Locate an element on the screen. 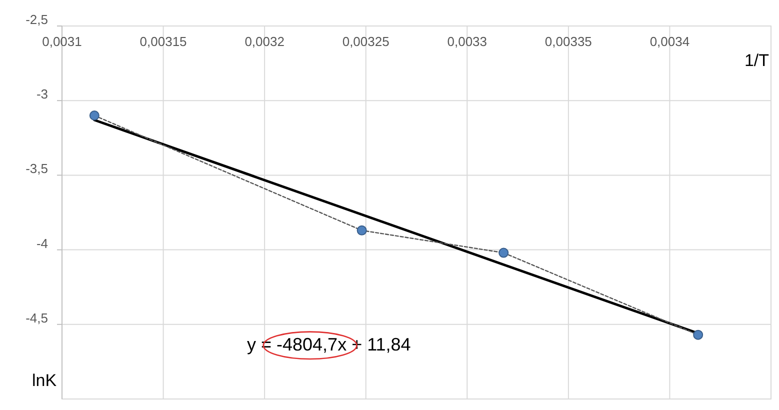 The height and width of the screenshot is (410, 779). x-tick-label: 0,0031 is located at coordinates (62, 41).